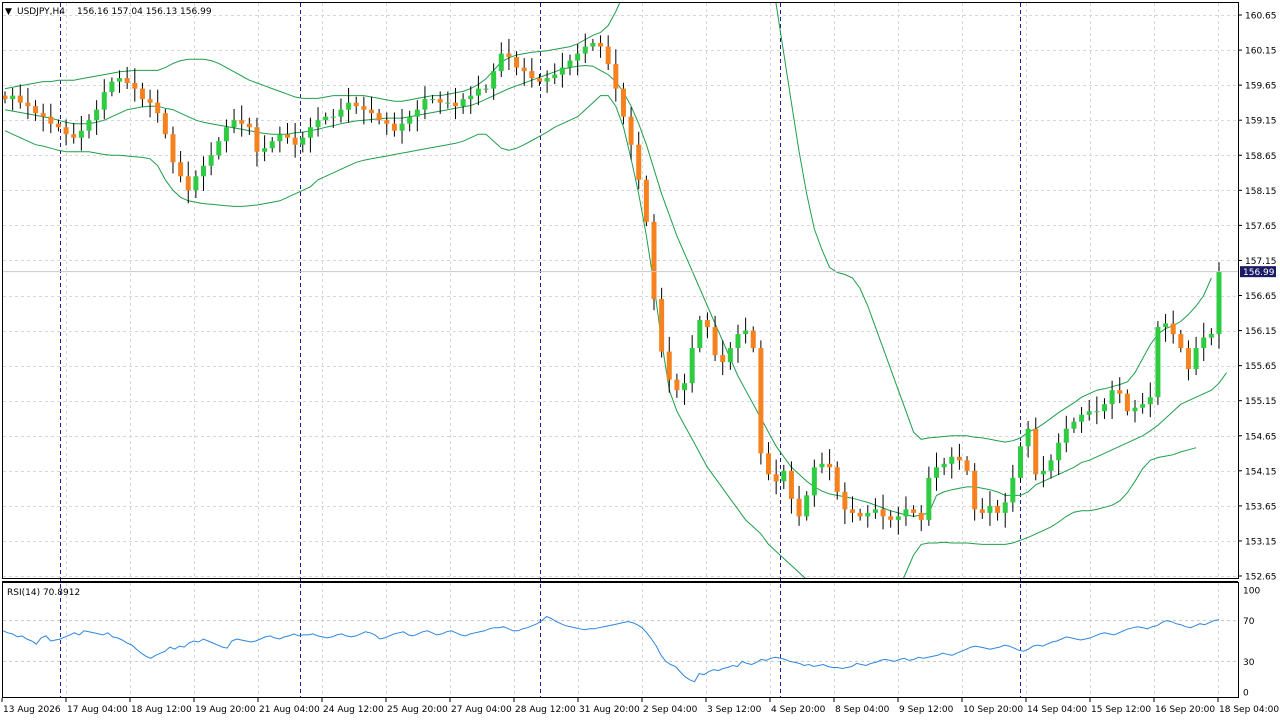 The image size is (1280, 720). I want to click on price-tick-label: 154.15, so click(1261, 472).